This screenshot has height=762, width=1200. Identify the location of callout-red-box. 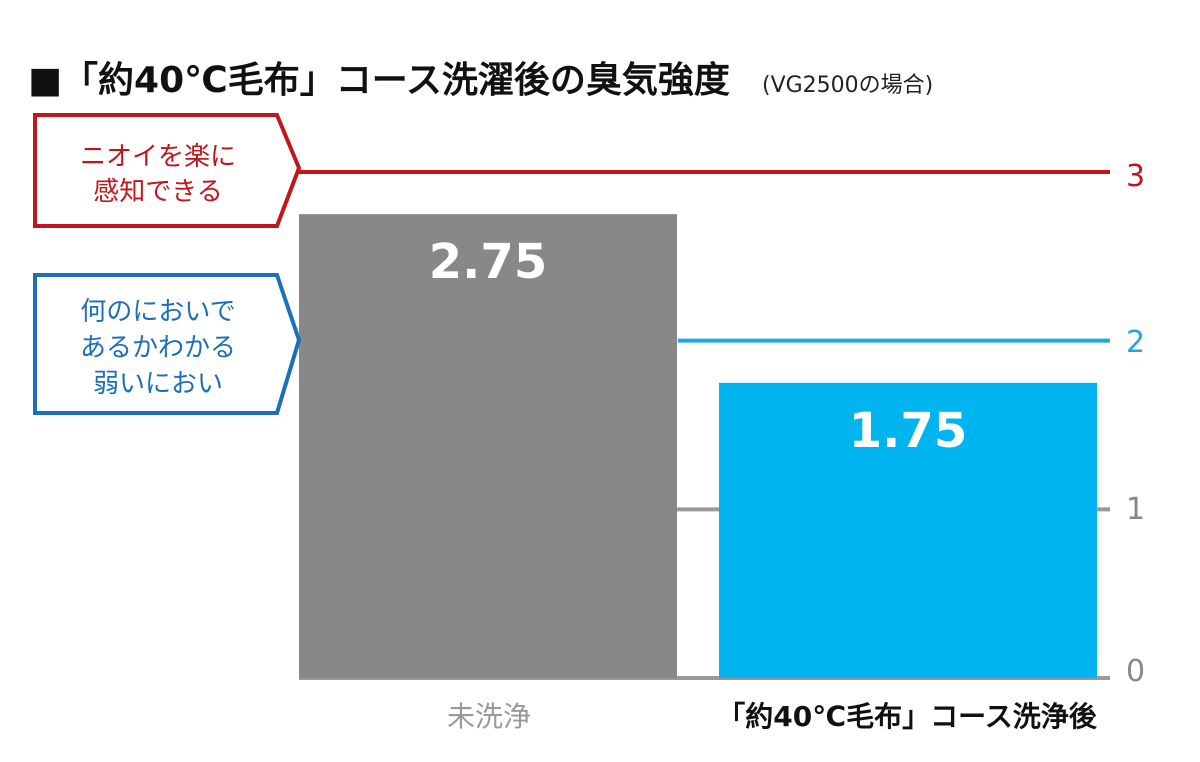
(167, 170).